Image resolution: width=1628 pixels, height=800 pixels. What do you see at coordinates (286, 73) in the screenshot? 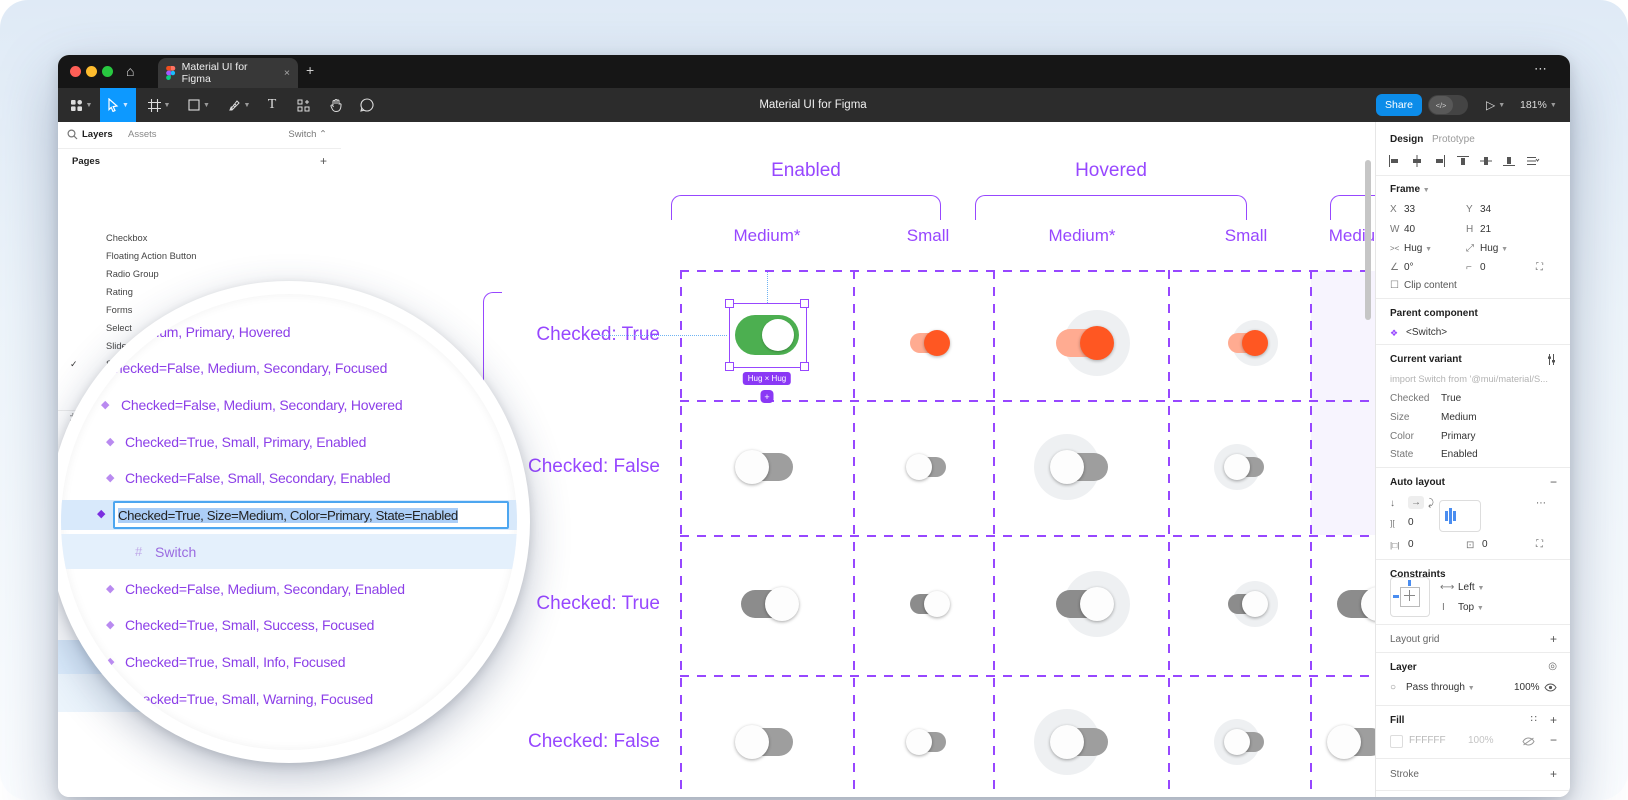
I see `tab-close-icon: ×` at bounding box center [286, 73].